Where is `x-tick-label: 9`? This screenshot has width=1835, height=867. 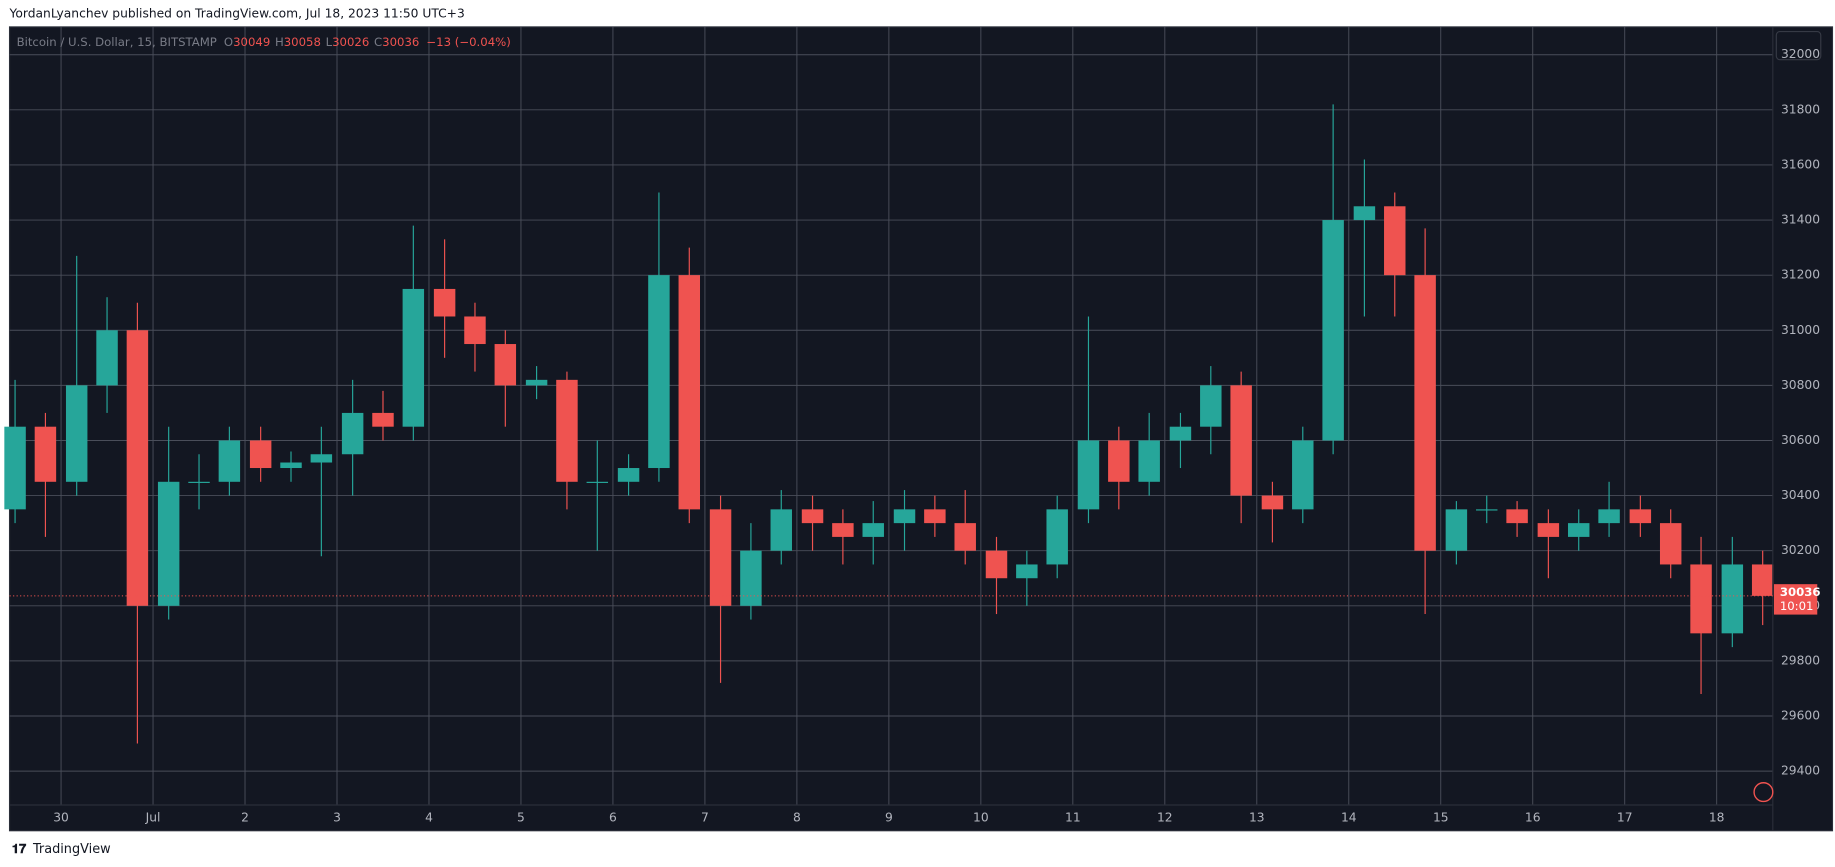 x-tick-label: 9 is located at coordinates (889, 817).